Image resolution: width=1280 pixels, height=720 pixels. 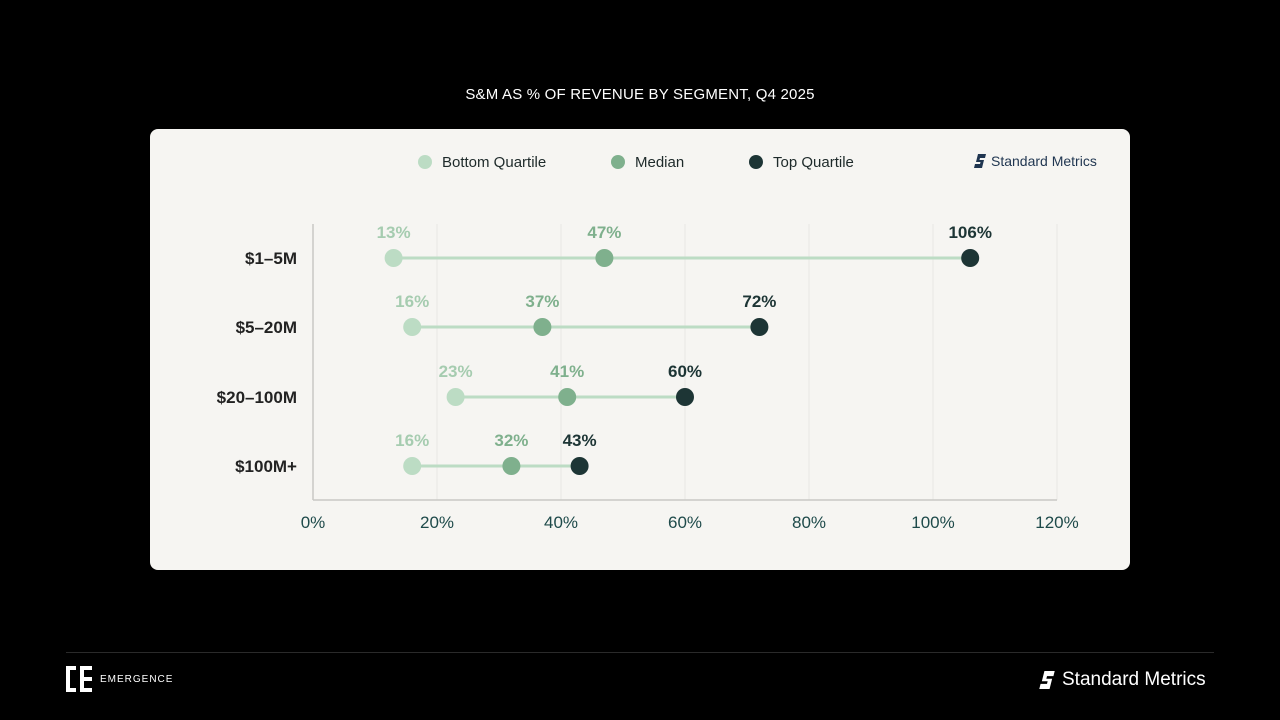 I want to click on legend-item-bottom-quartile: Bottom Quartile, so click(x=482, y=162).